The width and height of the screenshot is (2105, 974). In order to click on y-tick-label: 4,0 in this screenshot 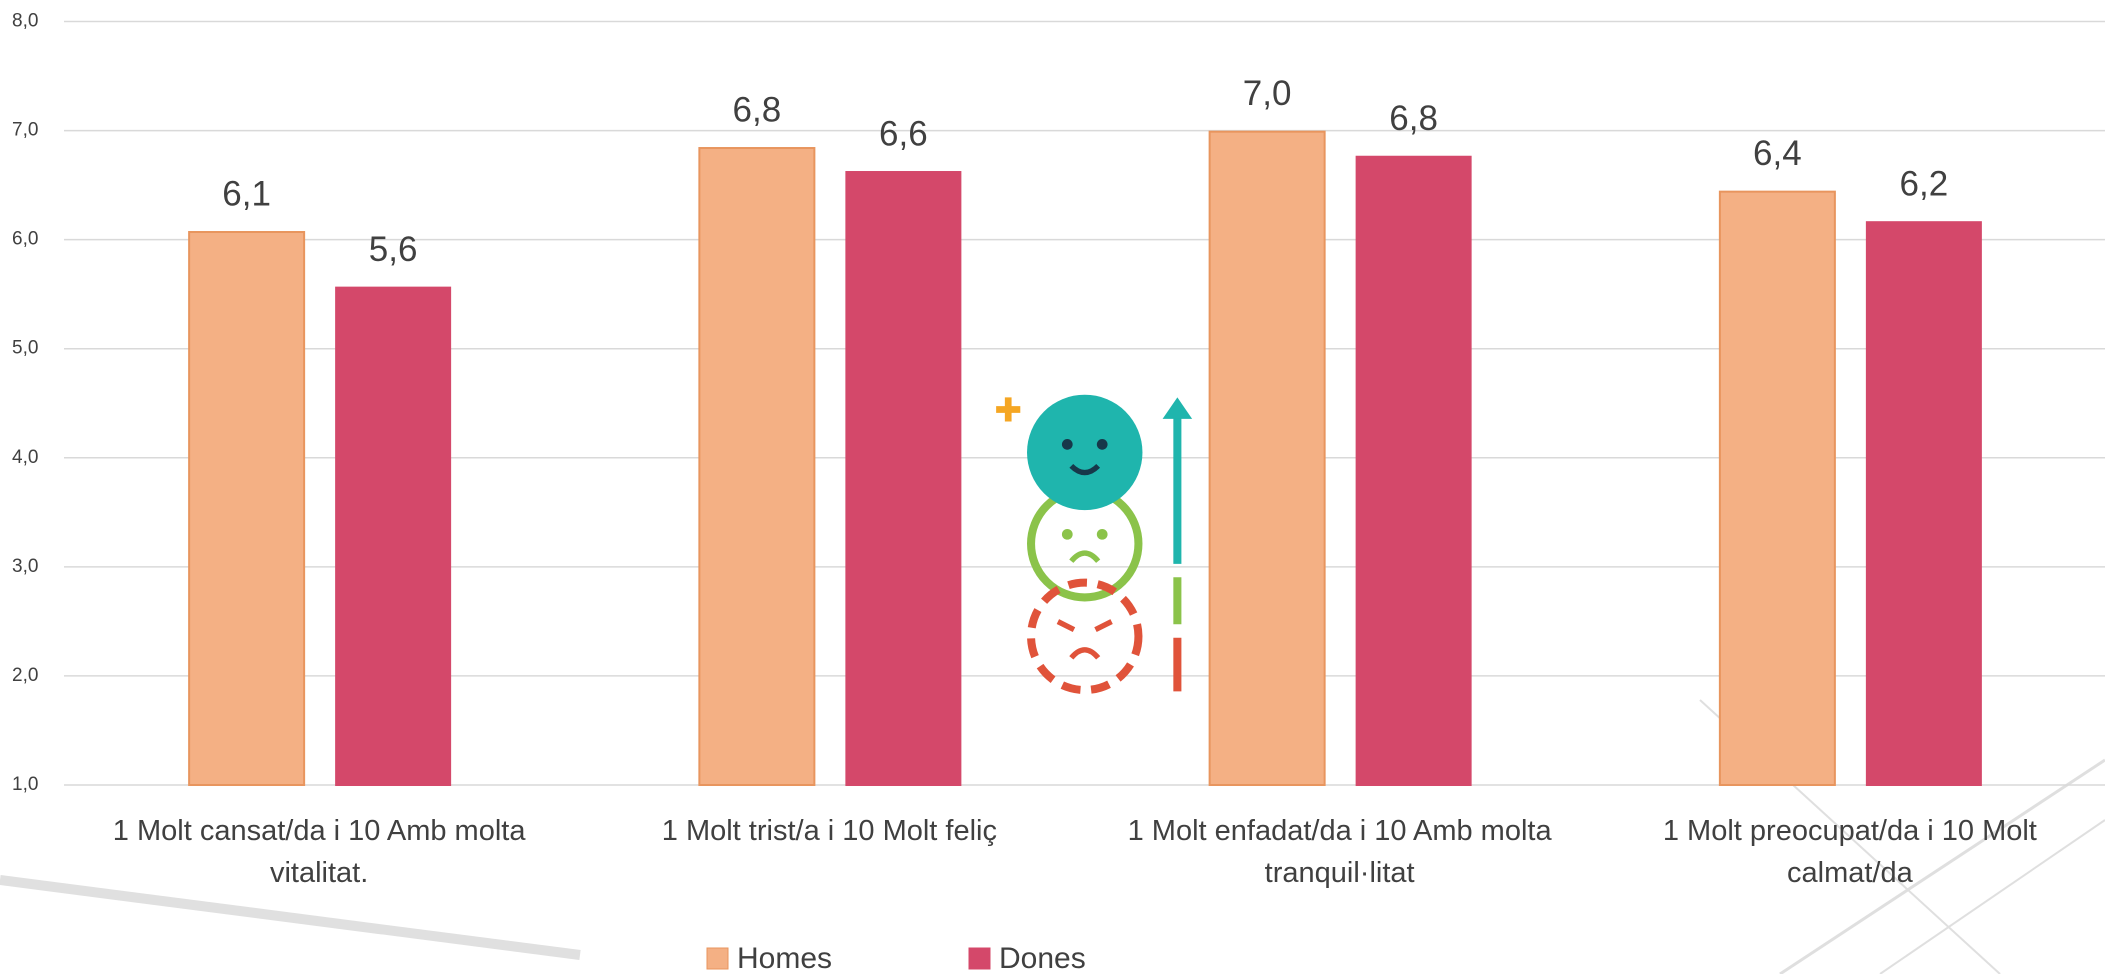, I will do `click(25, 457)`.